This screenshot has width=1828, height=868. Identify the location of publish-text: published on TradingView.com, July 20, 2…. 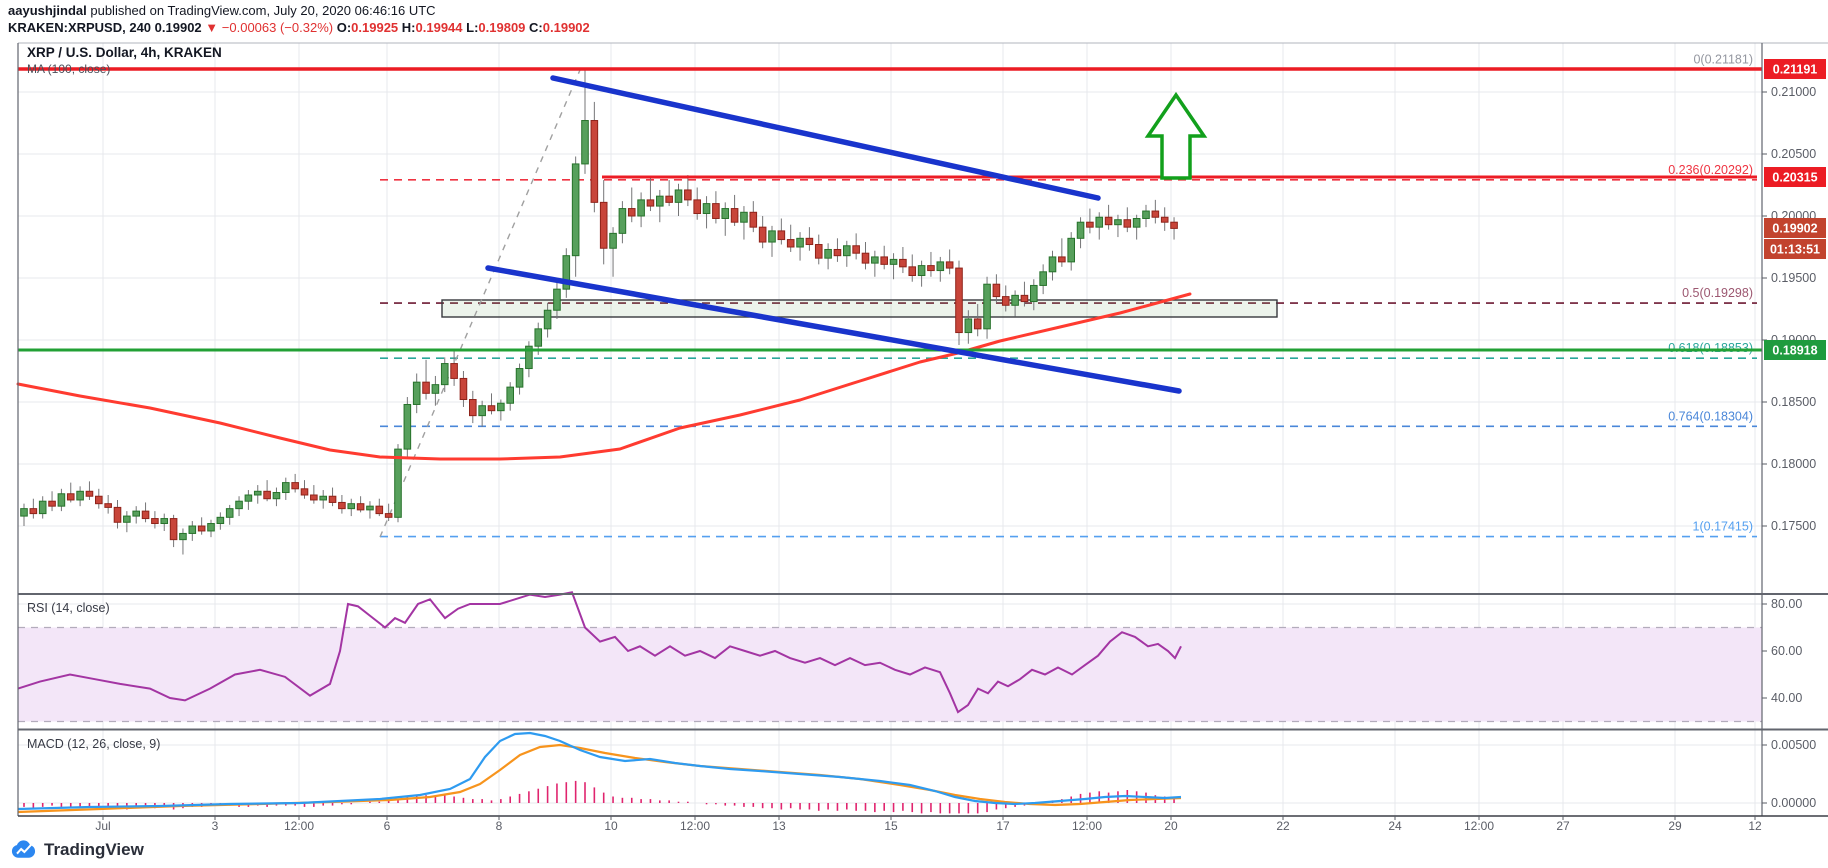
(261, 10).